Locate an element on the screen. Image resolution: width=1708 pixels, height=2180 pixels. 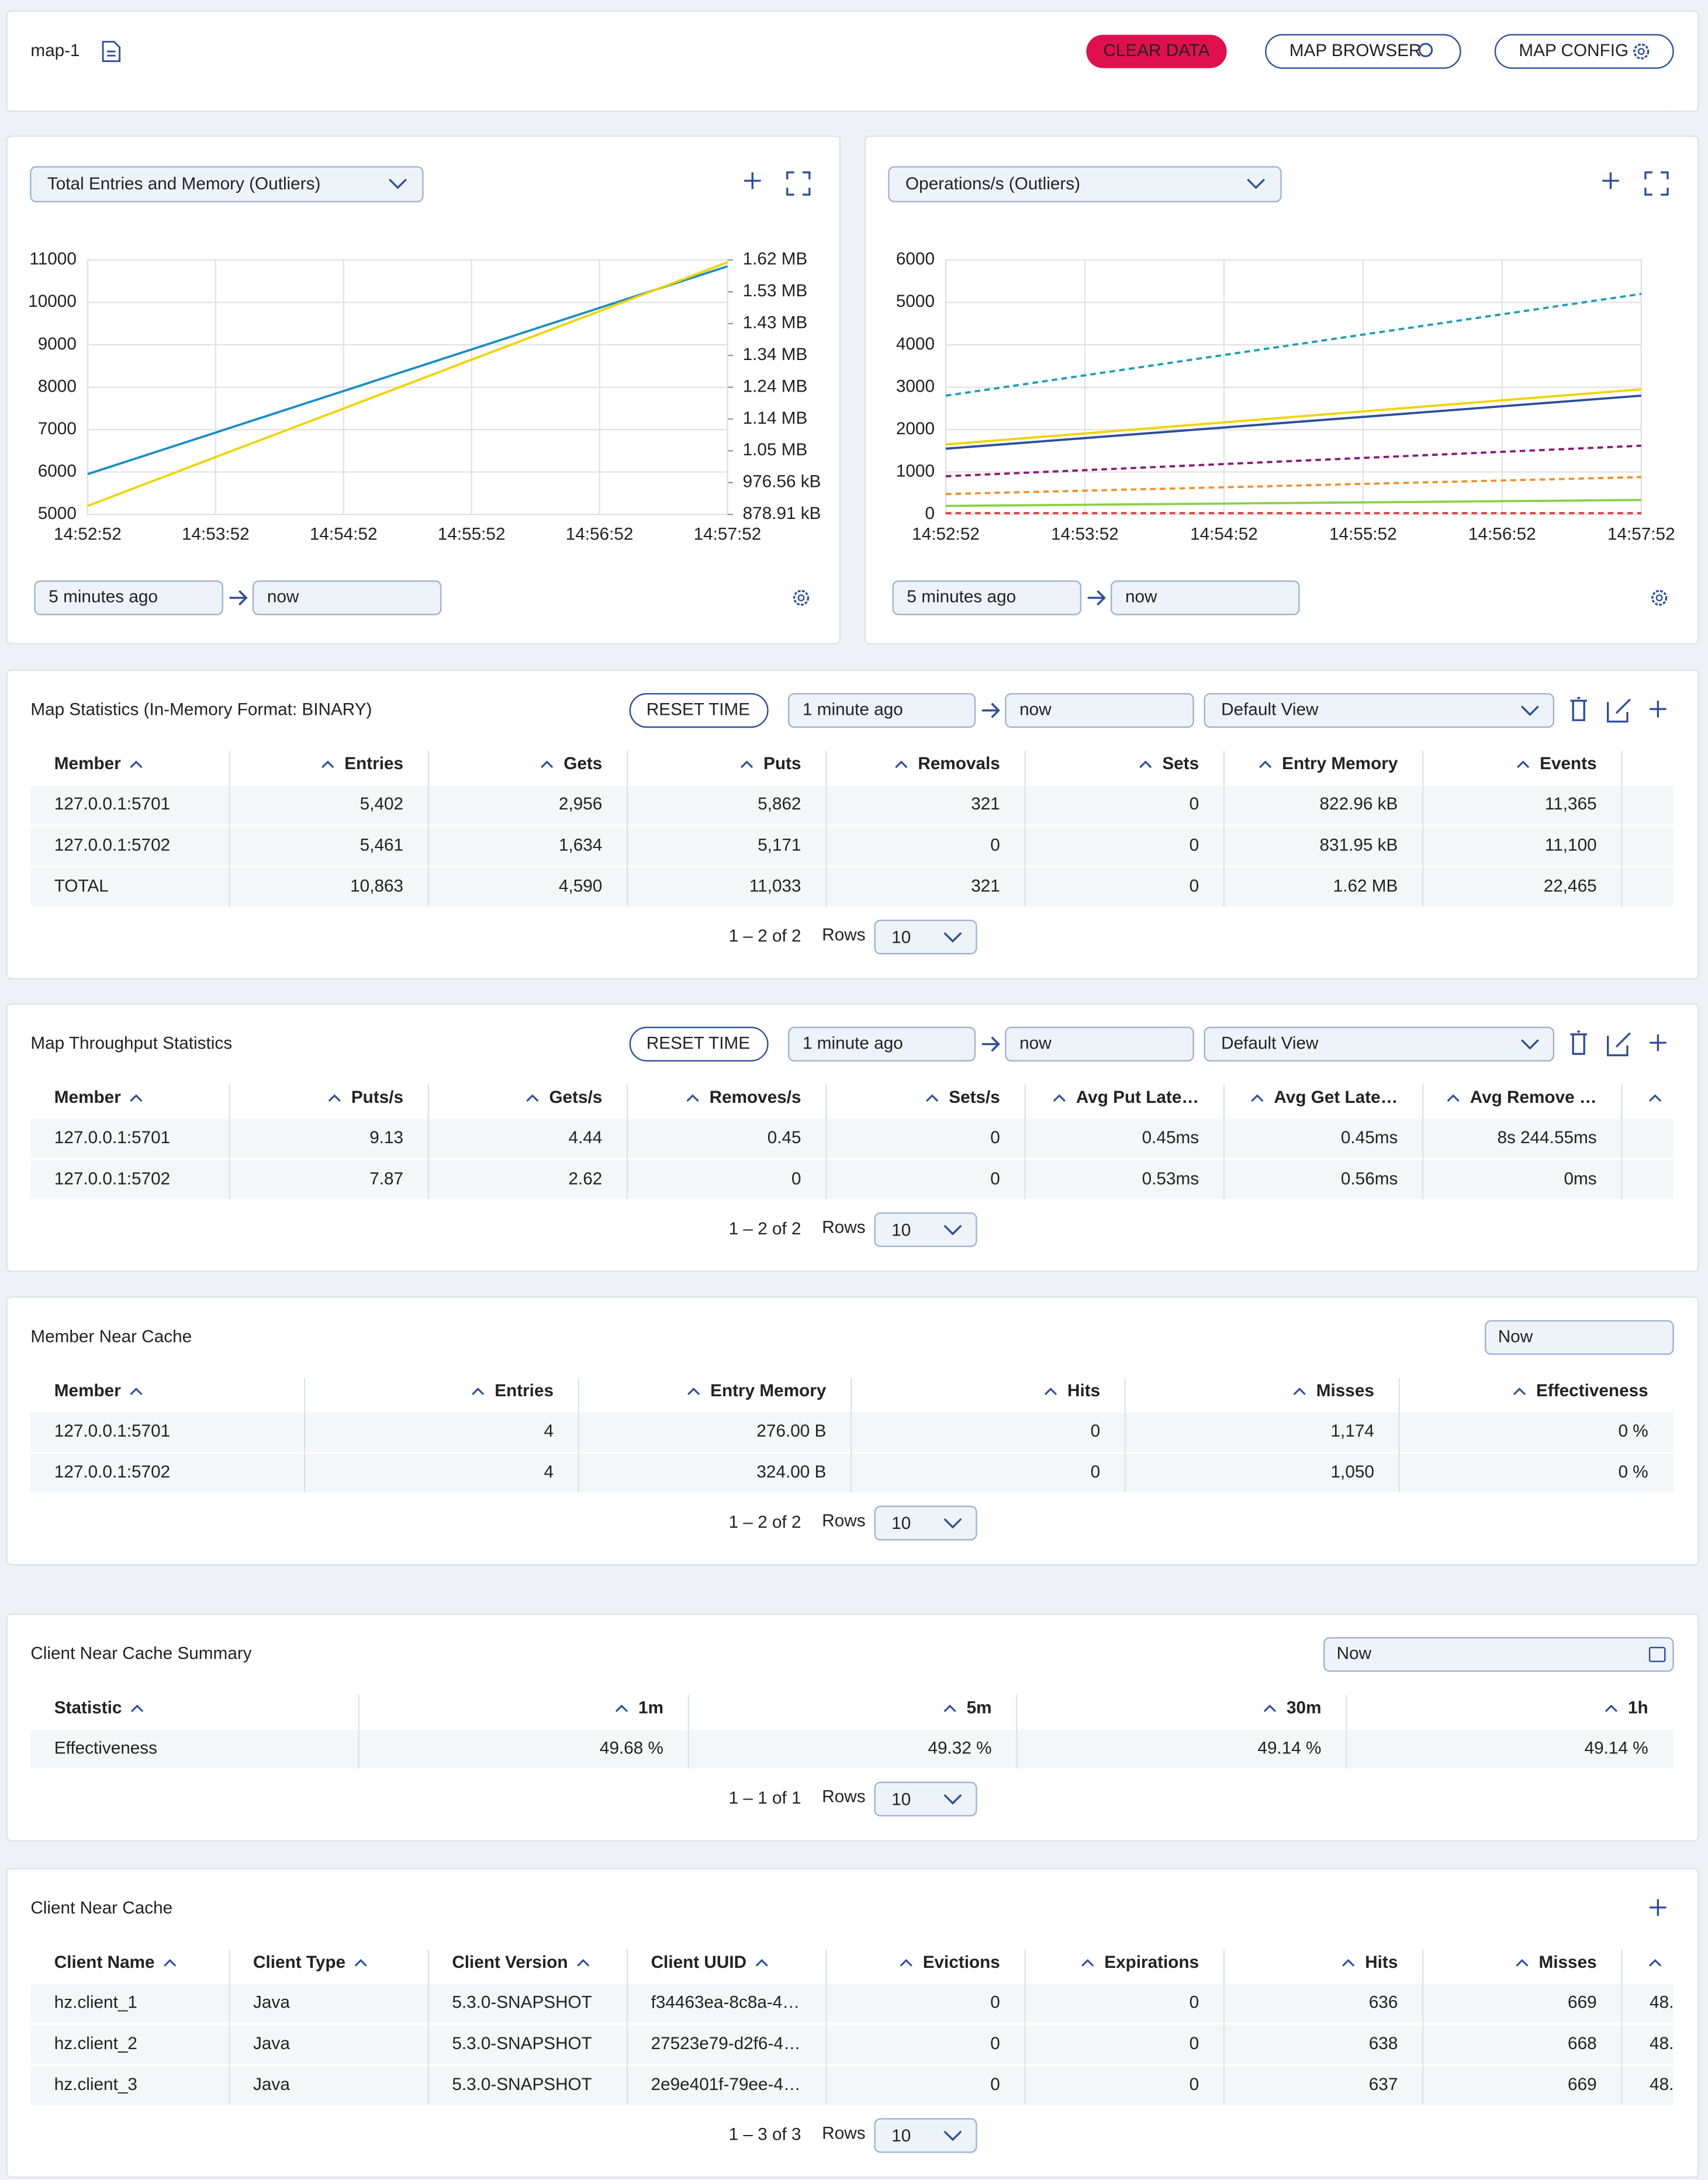
series-line is located at coordinates (1293, 422).